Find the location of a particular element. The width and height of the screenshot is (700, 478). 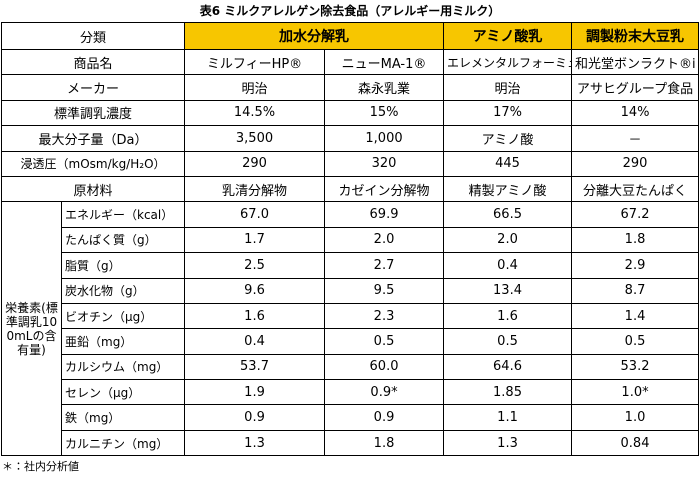

cell: 69.9 is located at coordinates (384, 214).